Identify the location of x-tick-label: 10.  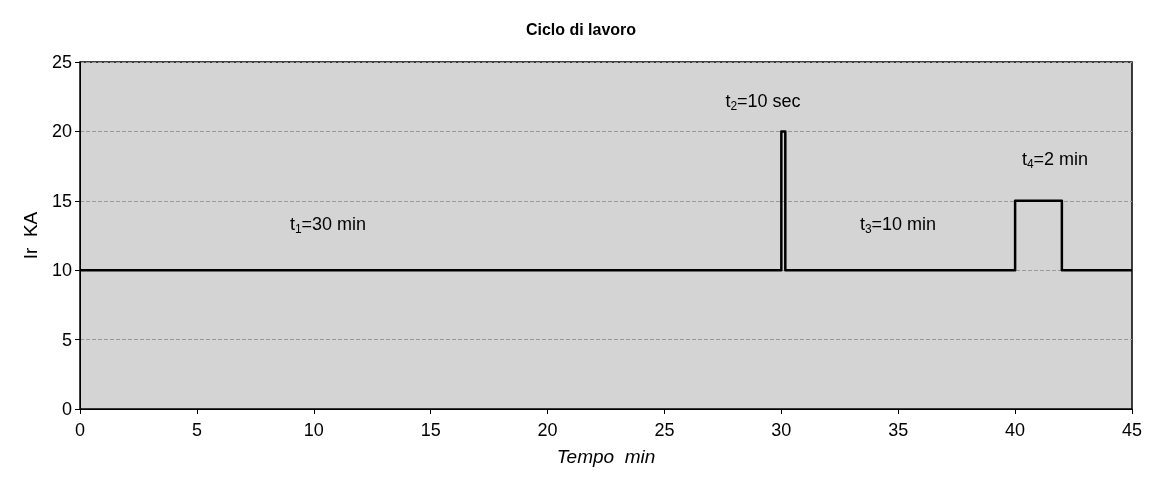
(313, 430).